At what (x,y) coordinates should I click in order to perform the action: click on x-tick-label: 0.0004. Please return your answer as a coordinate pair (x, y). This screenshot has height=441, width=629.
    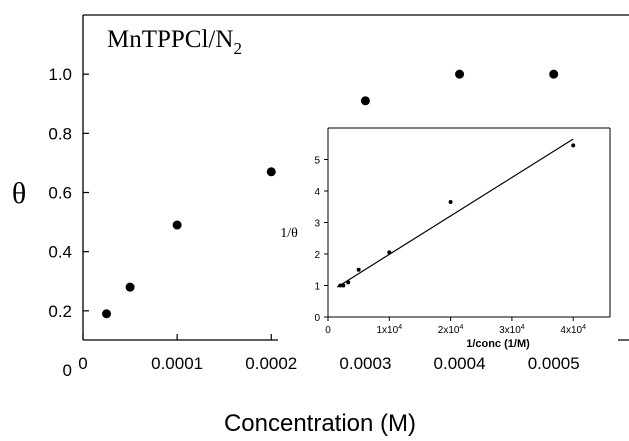
    Looking at the image, I should click on (460, 363).